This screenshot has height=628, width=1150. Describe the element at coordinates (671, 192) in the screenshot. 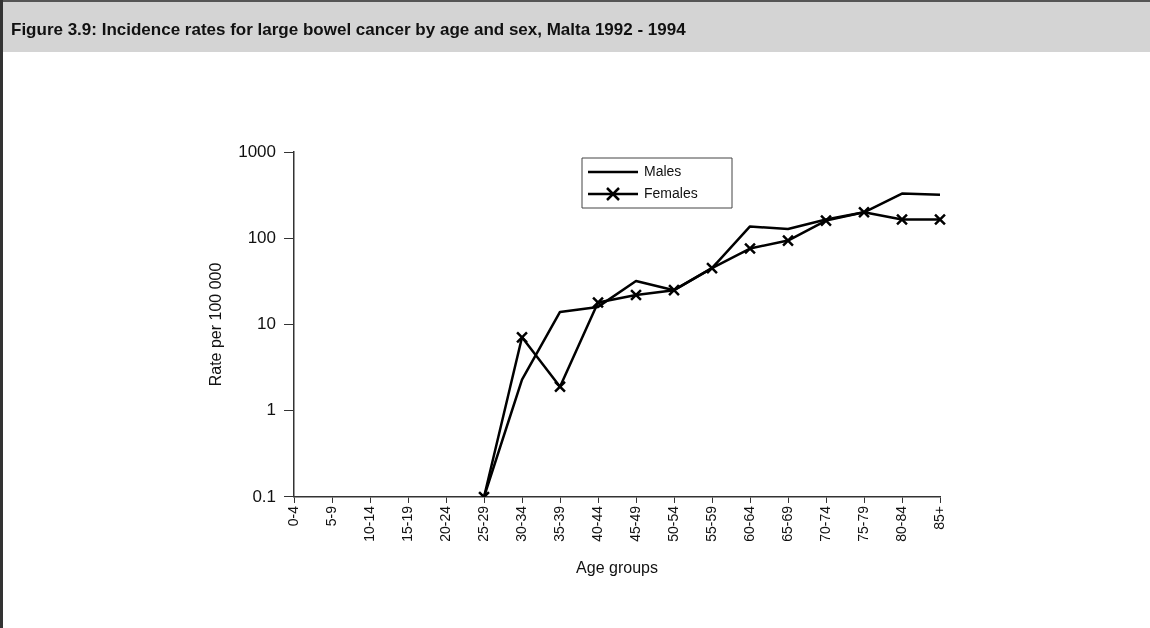

I see `legend-label: Females` at that location.